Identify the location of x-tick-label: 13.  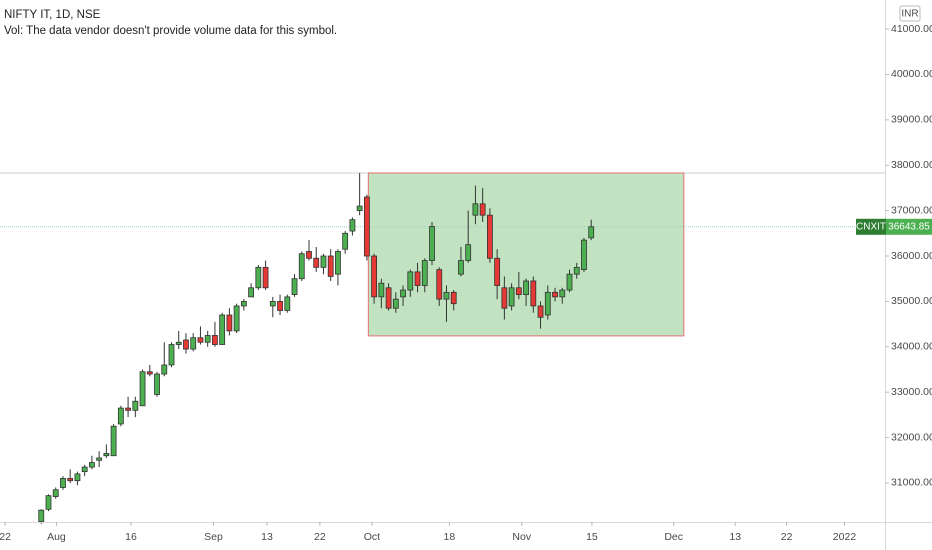
(267, 537).